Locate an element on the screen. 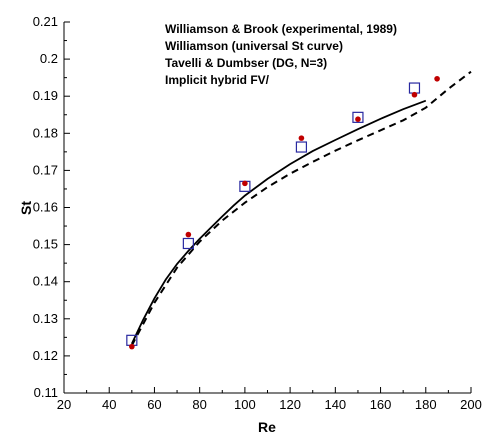 This screenshot has width=498, height=443. y-tick-label-0.21: 0.21 is located at coordinates (45, 21).